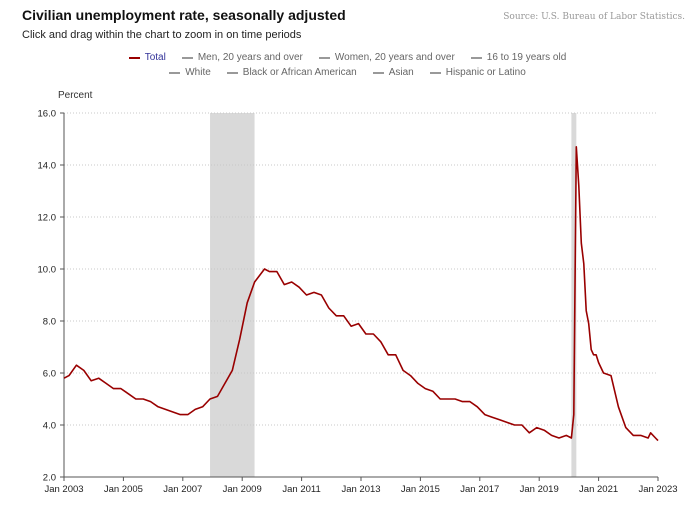  What do you see at coordinates (598, 489) in the screenshot?
I see `x-tick-label: Jan 2021` at bounding box center [598, 489].